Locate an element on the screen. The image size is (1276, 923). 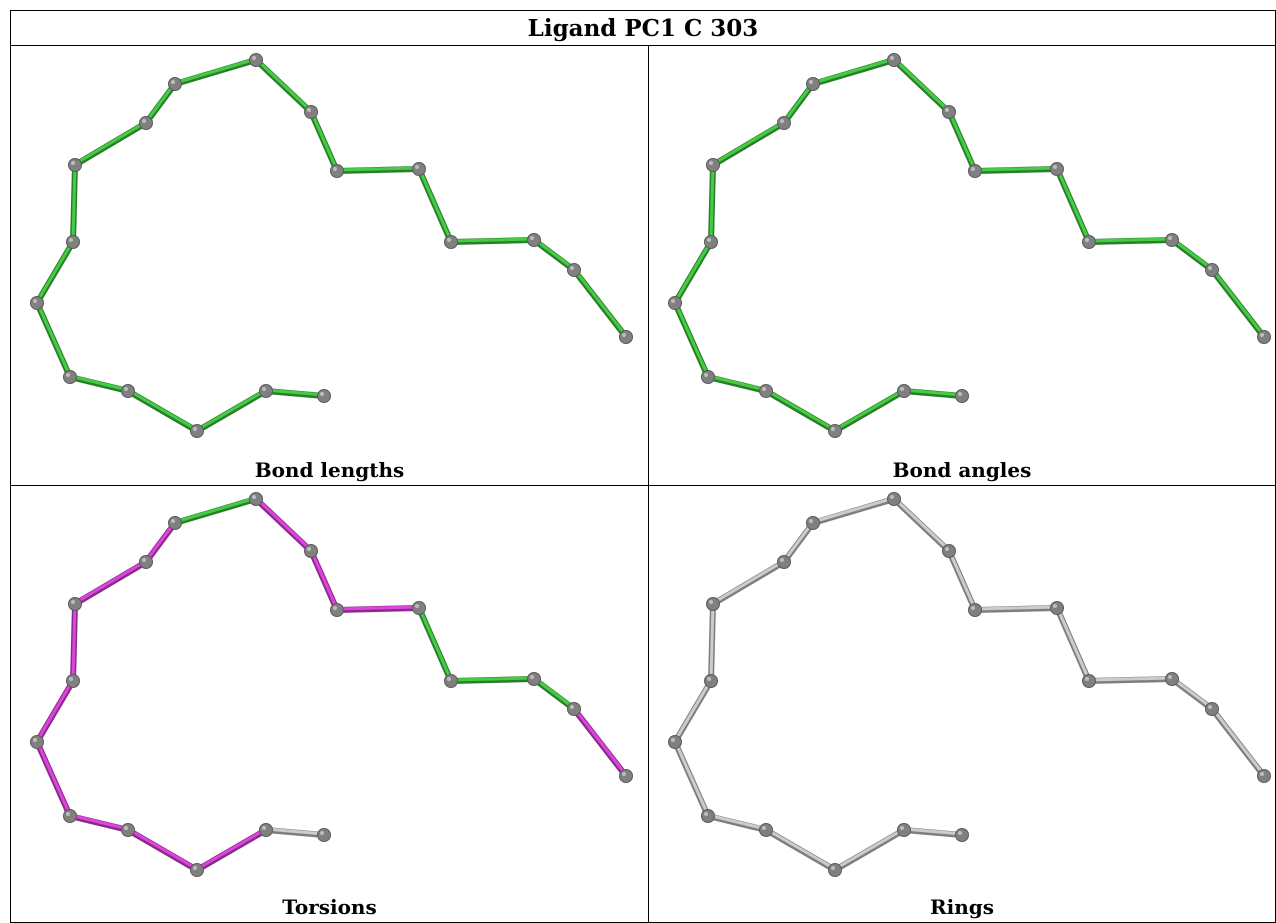
panel-caption: Rings is located at coordinates (961, 907).